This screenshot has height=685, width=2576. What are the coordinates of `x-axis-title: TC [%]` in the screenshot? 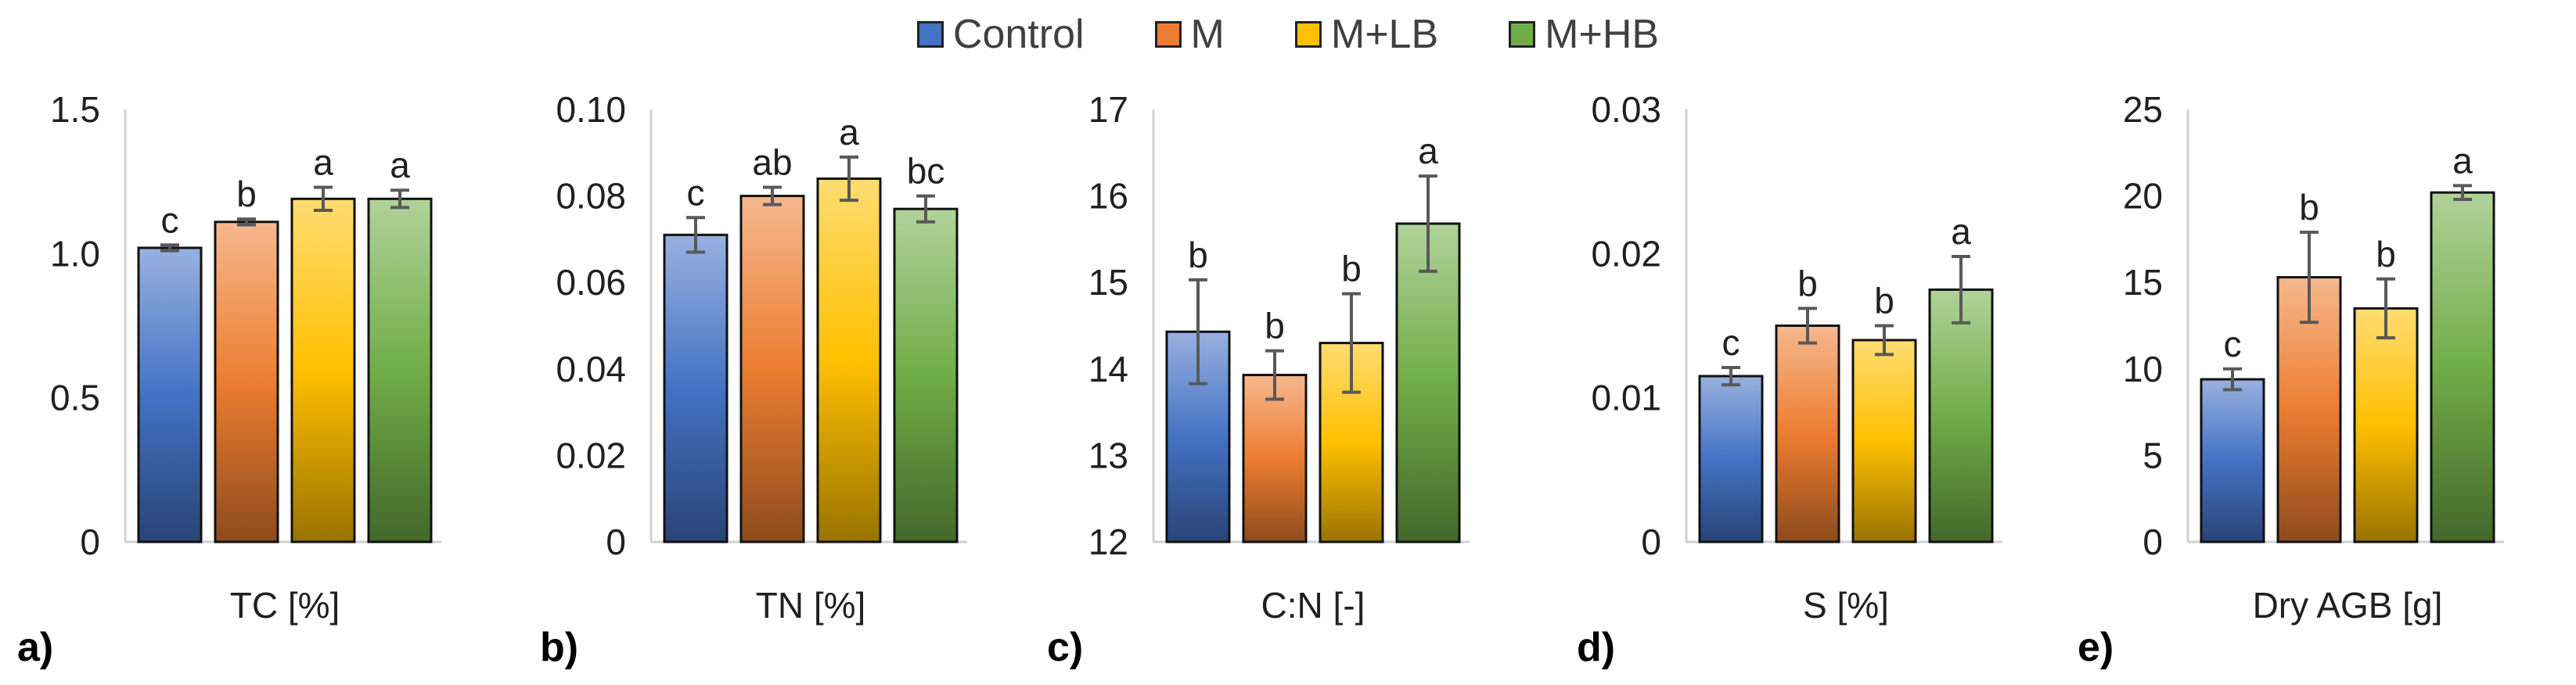 It's located at (285, 606).